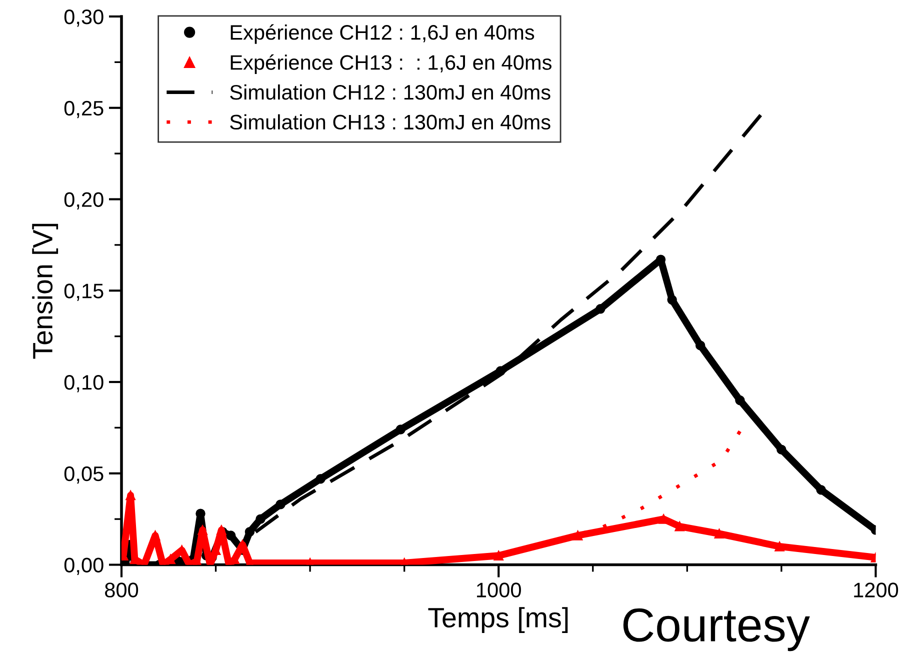  I want to click on y-tick-label: 0,30, so click(84, 18).